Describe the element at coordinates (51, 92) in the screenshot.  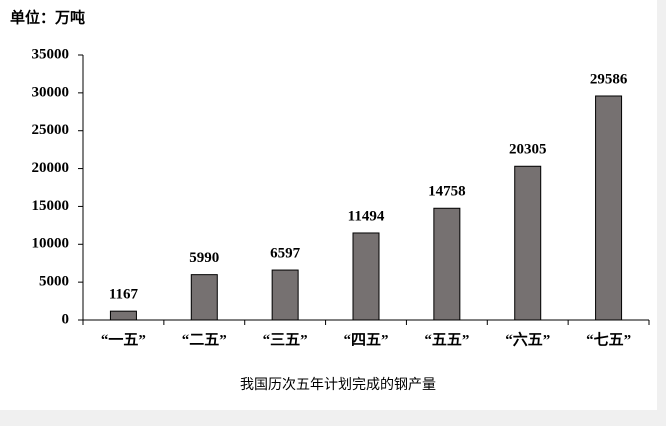
I see `y-tick-label: 30000` at that location.